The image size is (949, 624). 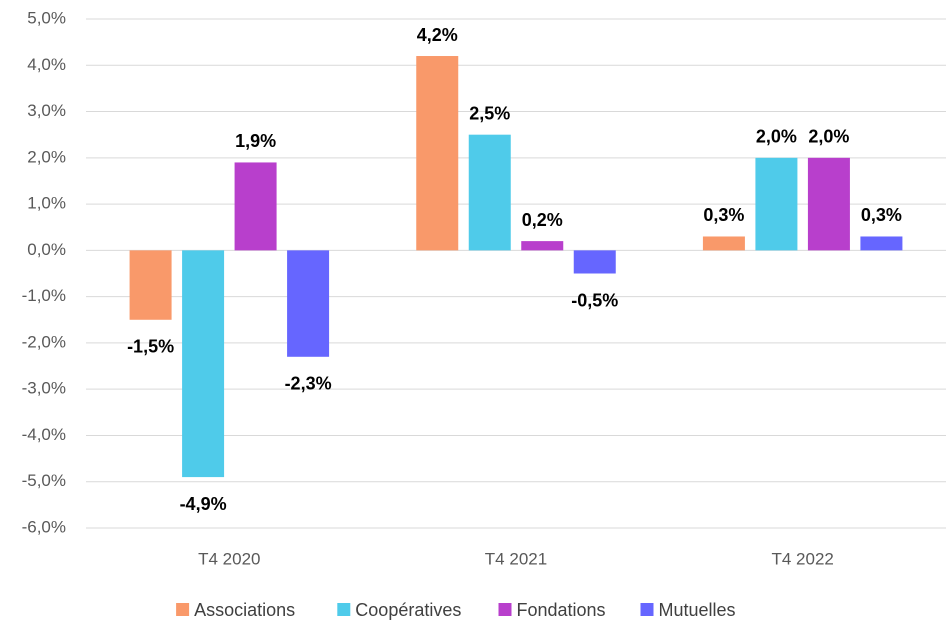 What do you see at coordinates (44, 295) in the screenshot?
I see `y-tick-label: -1,0%` at bounding box center [44, 295].